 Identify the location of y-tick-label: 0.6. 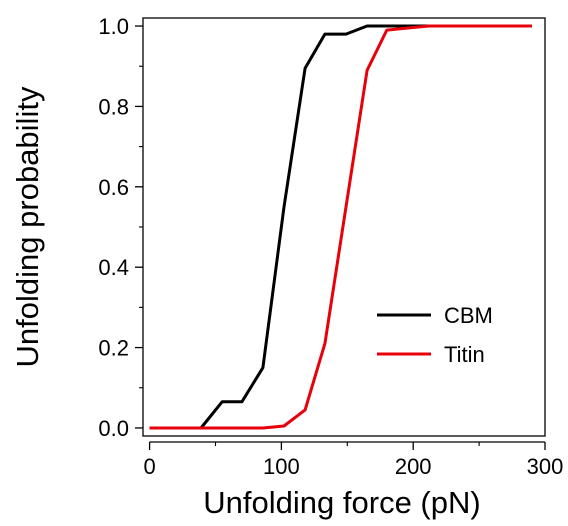
(113, 187).